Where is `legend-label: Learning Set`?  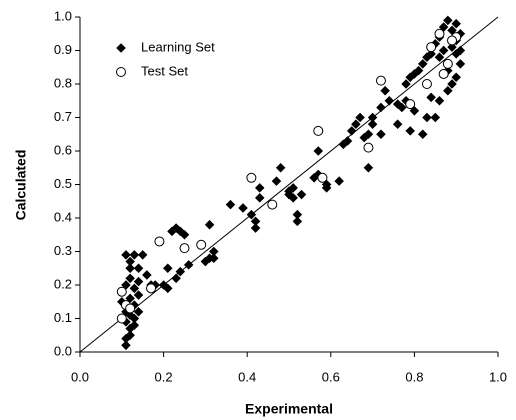
legend-label: Learning Set is located at coordinates (178, 46).